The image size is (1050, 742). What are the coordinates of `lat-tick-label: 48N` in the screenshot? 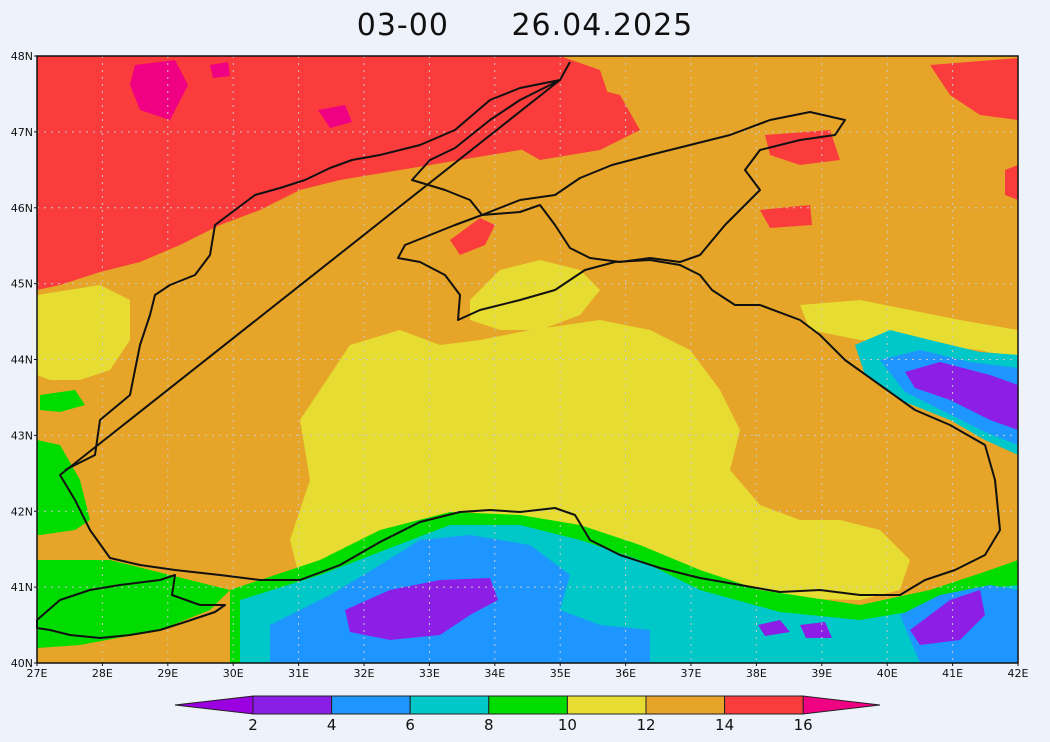 It's located at (22, 56).